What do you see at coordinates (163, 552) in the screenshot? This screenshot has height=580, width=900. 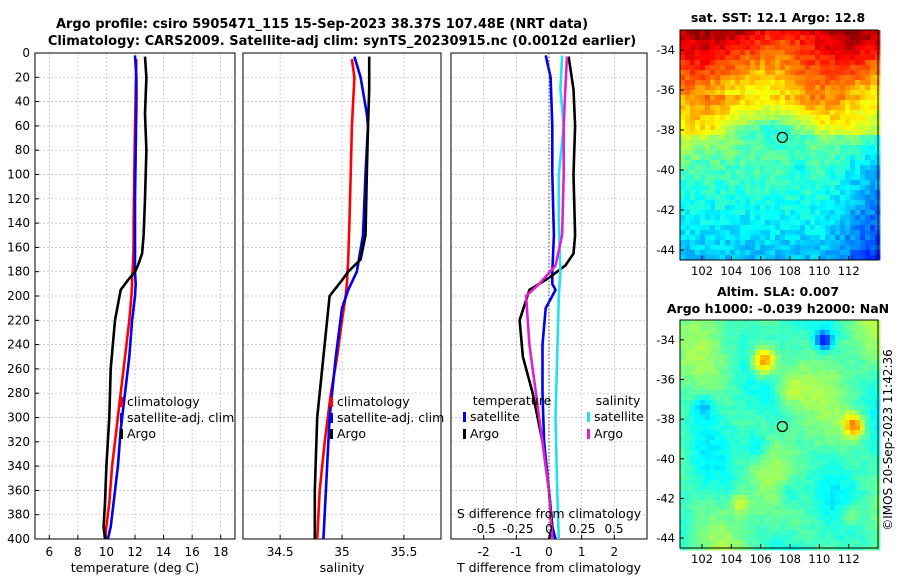 I see `x-tick-label: 14` at bounding box center [163, 552].